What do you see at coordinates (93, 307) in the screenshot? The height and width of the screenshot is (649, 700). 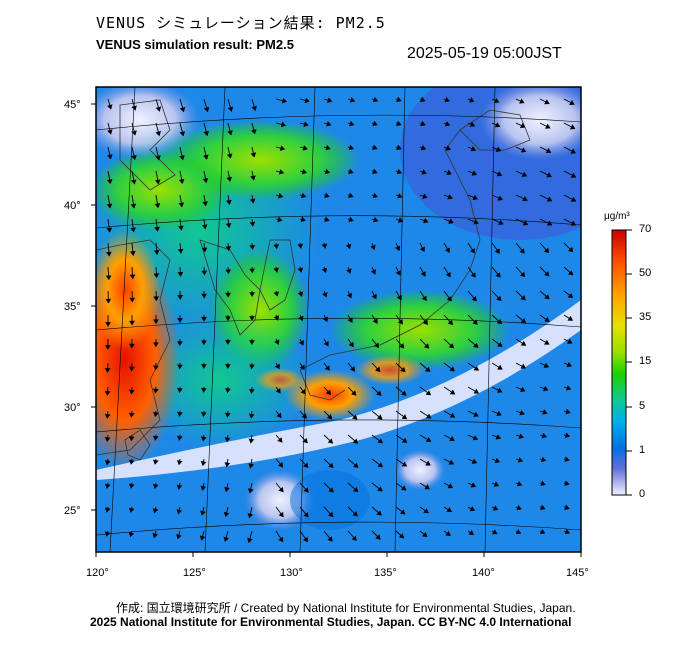 I see `lat-ticks` at bounding box center [93, 307].